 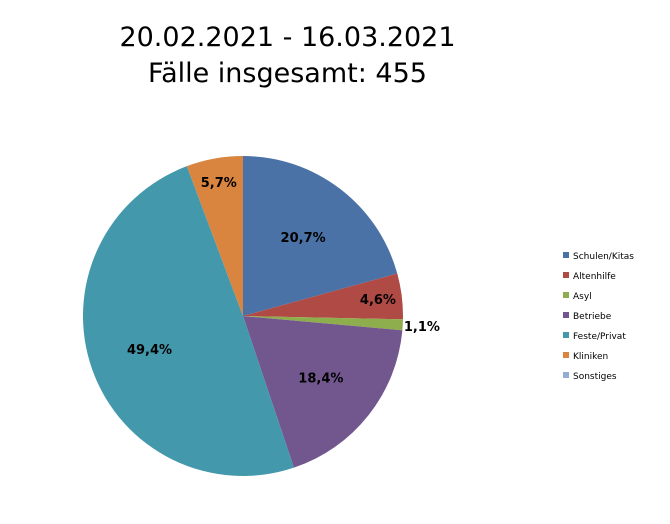 What do you see at coordinates (214, 236) in the screenshot?
I see `pie-slice-kliniken` at bounding box center [214, 236].